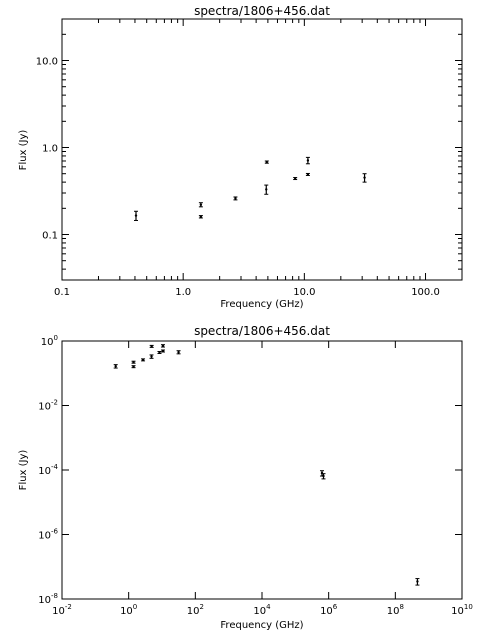 The width and height of the screenshot is (480, 640). Describe the element at coordinates (55, 467) in the screenshot. I see `y-tick-exponent: -4` at that location.